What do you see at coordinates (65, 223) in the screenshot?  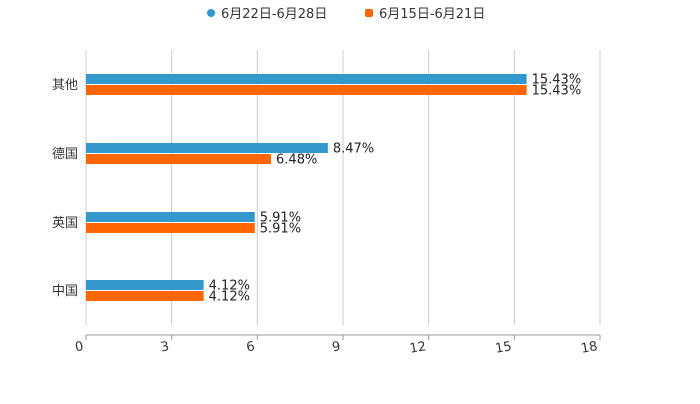 I see `category-label: 英国` at bounding box center [65, 223].